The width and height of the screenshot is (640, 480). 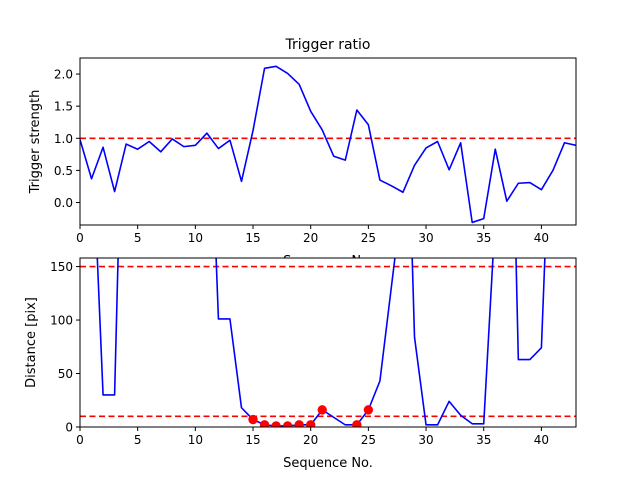 What do you see at coordinates (61, 321) in the screenshot?
I see `y-tick-label: 100` at bounding box center [61, 321].